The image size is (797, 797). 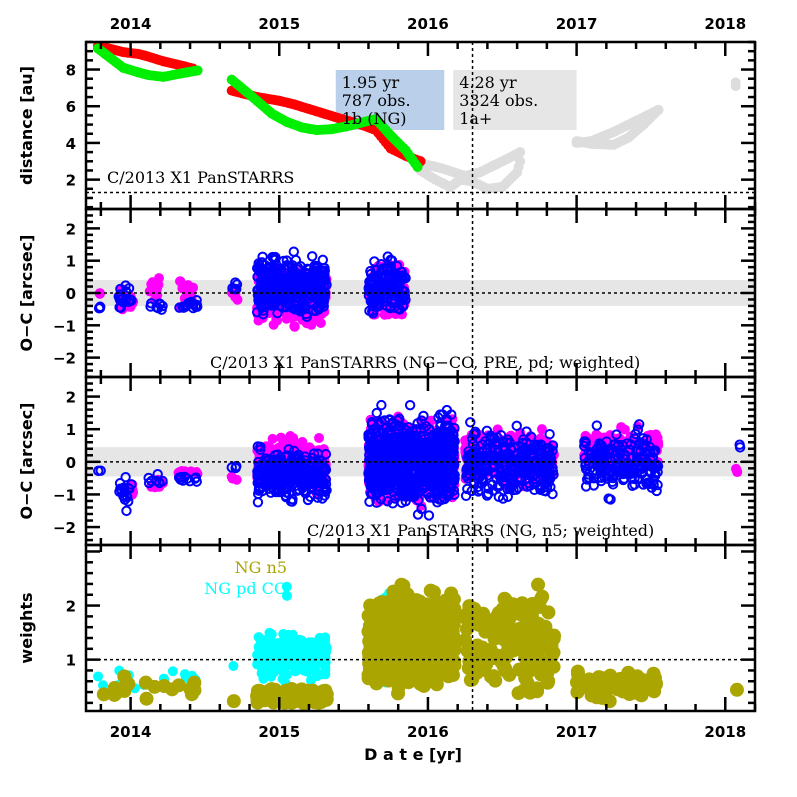 I want to click on panel-data-weights, so click(x=418, y=644).